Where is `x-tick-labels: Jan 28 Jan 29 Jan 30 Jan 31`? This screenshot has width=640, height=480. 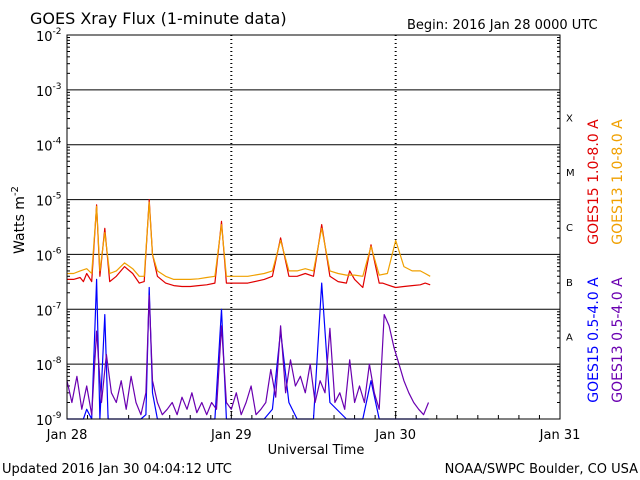 x-tick-labels: Jan 28 Jan 29 Jan 30 Jan 31 is located at coordinates (313, 435).